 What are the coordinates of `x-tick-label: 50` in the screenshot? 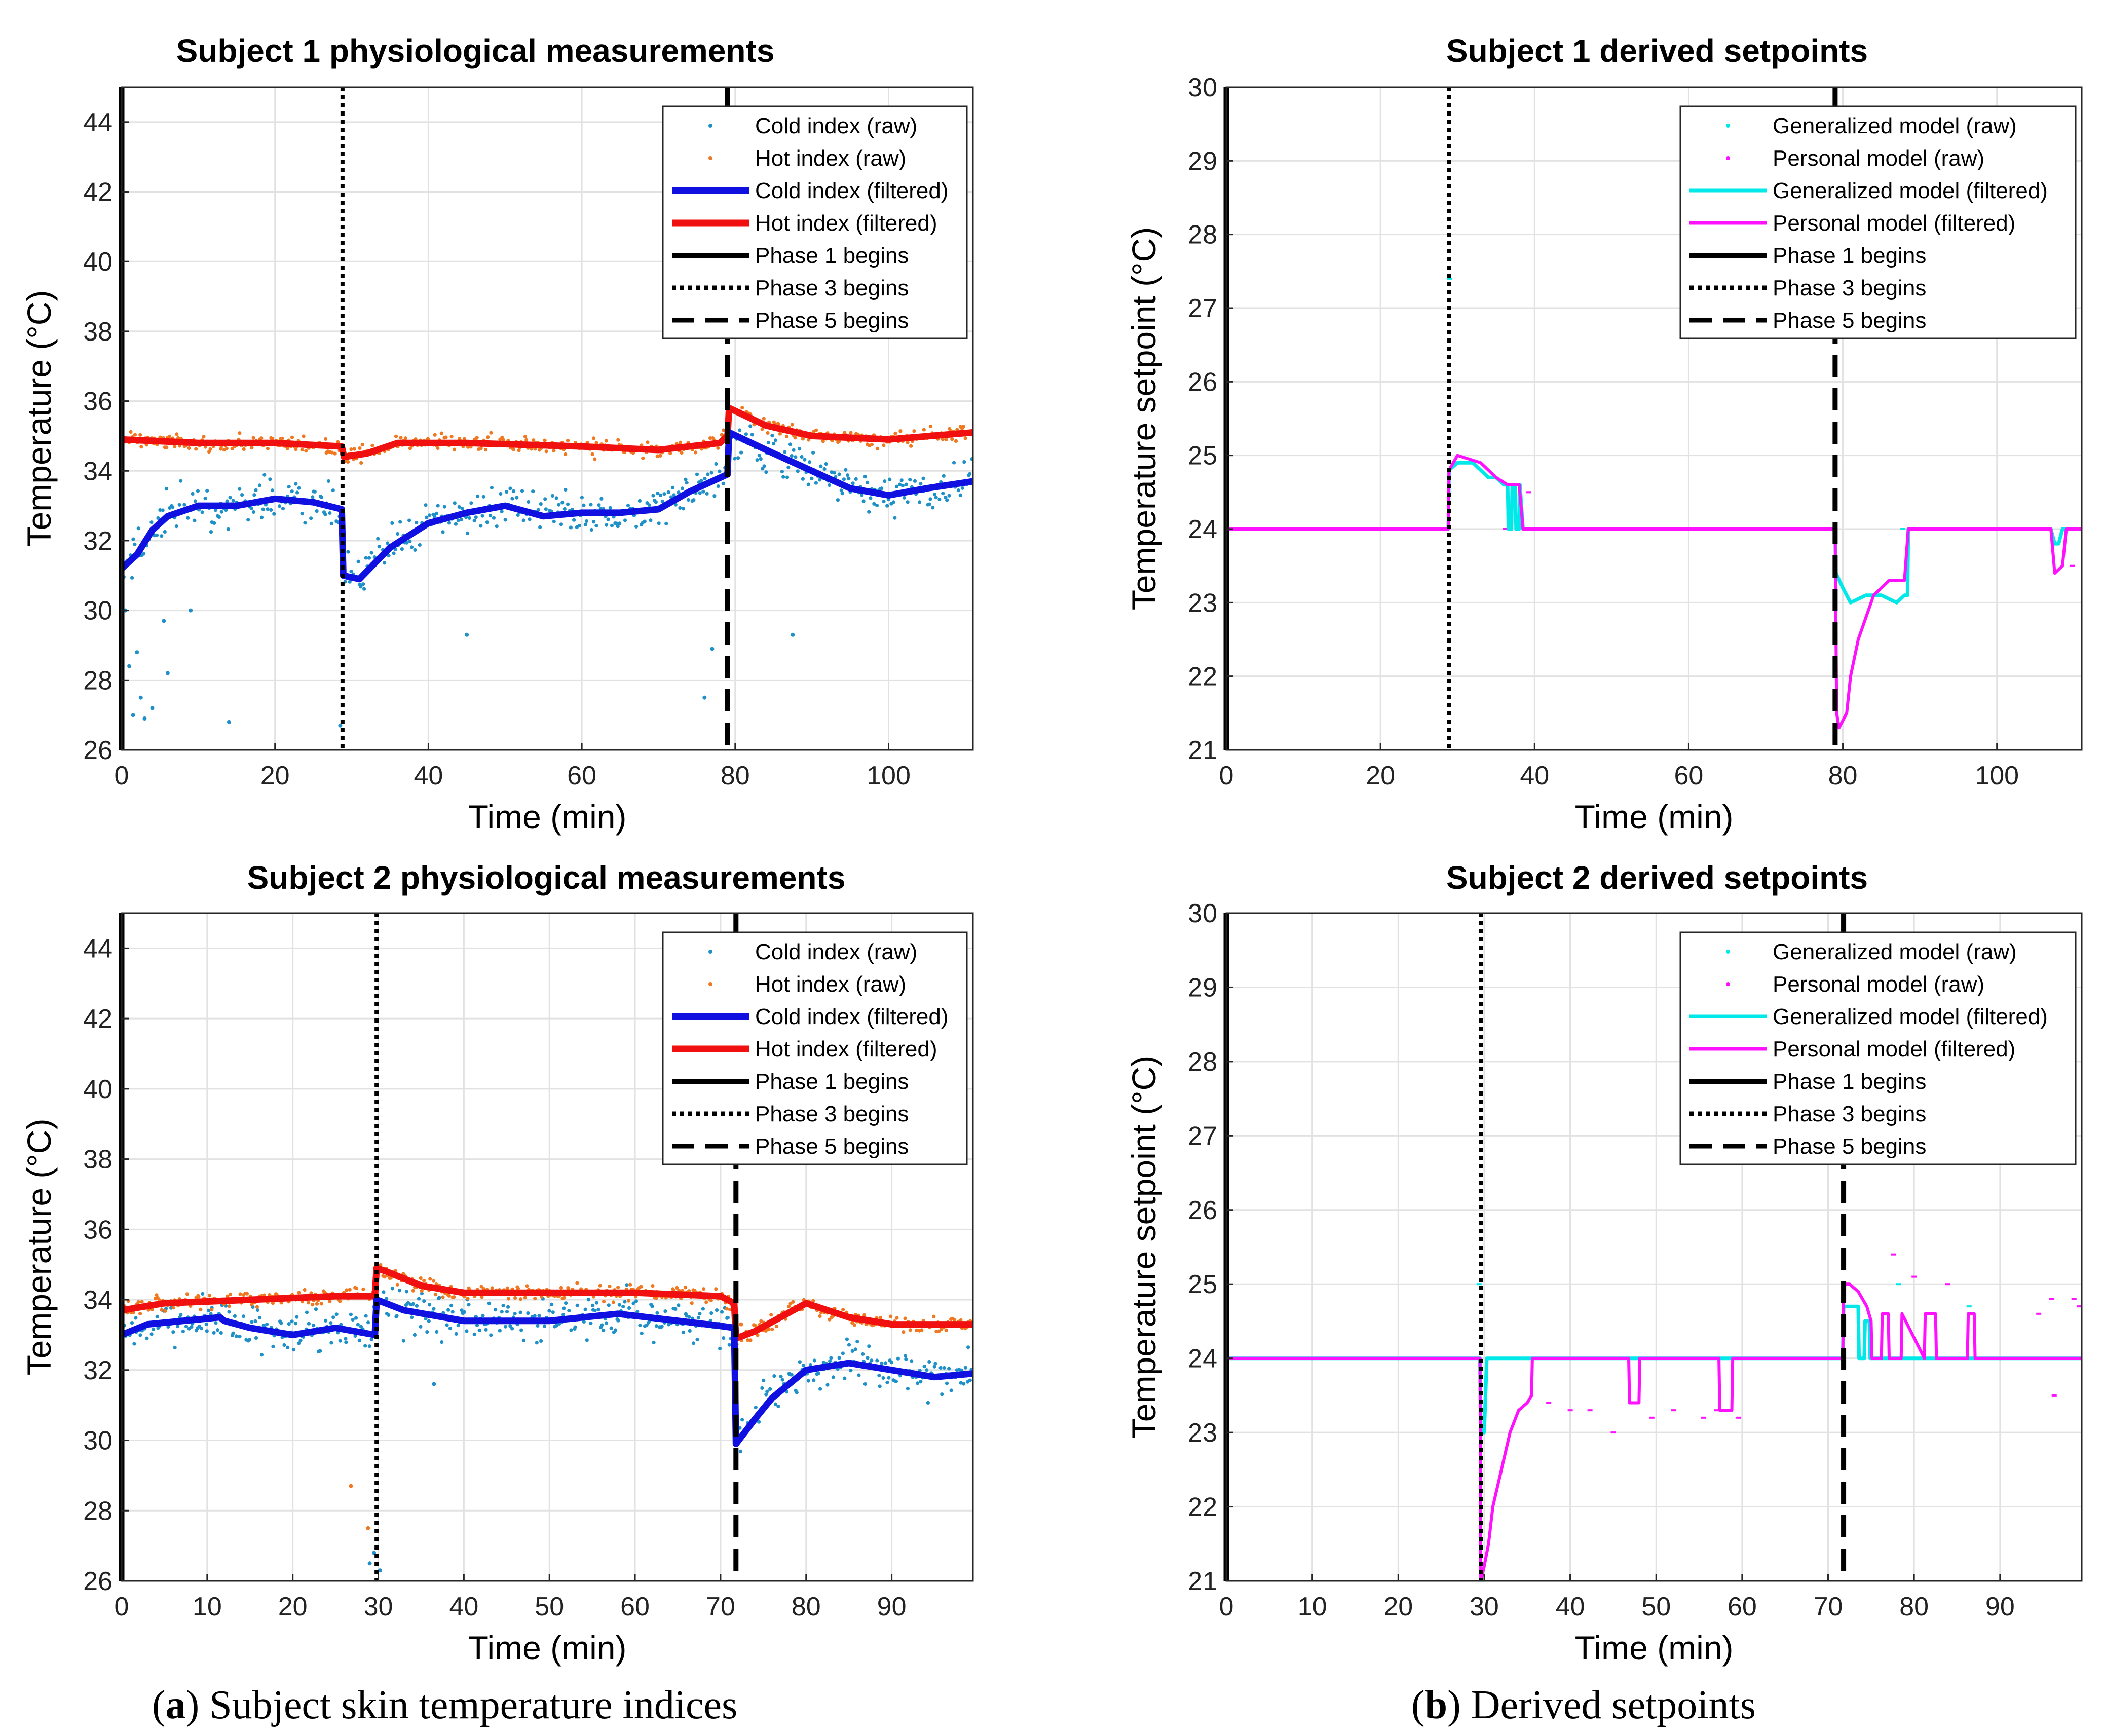 It's located at (1656, 1606).